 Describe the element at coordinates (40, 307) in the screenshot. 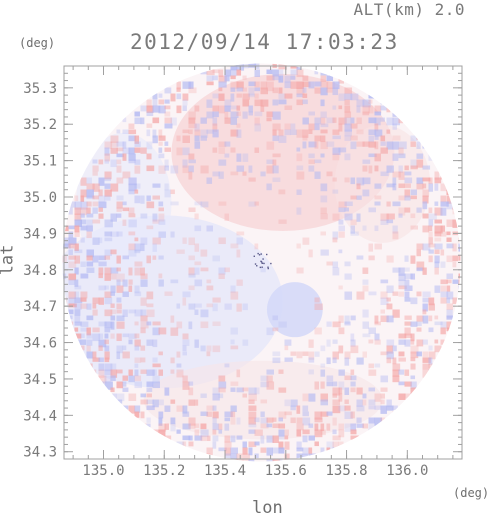

I see `y-tick-label: 34.7` at that location.